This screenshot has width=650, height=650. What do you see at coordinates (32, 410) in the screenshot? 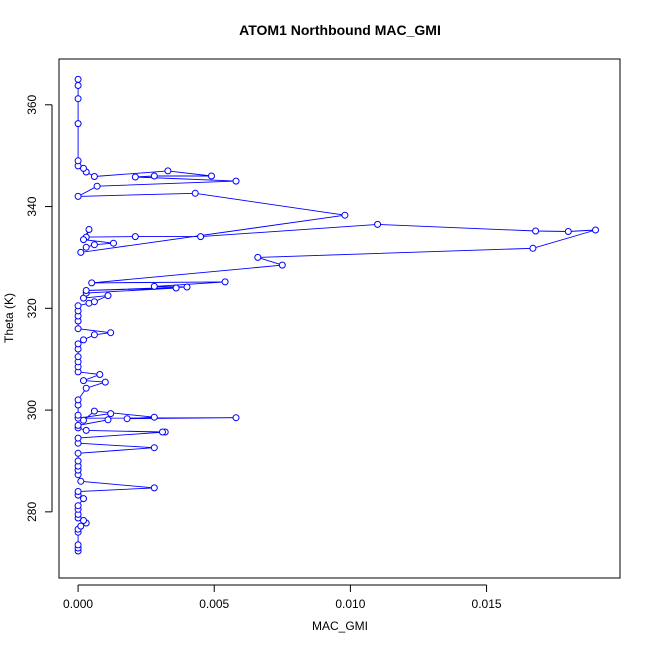
I see `y-tick-label: 300` at bounding box center [32, 410].